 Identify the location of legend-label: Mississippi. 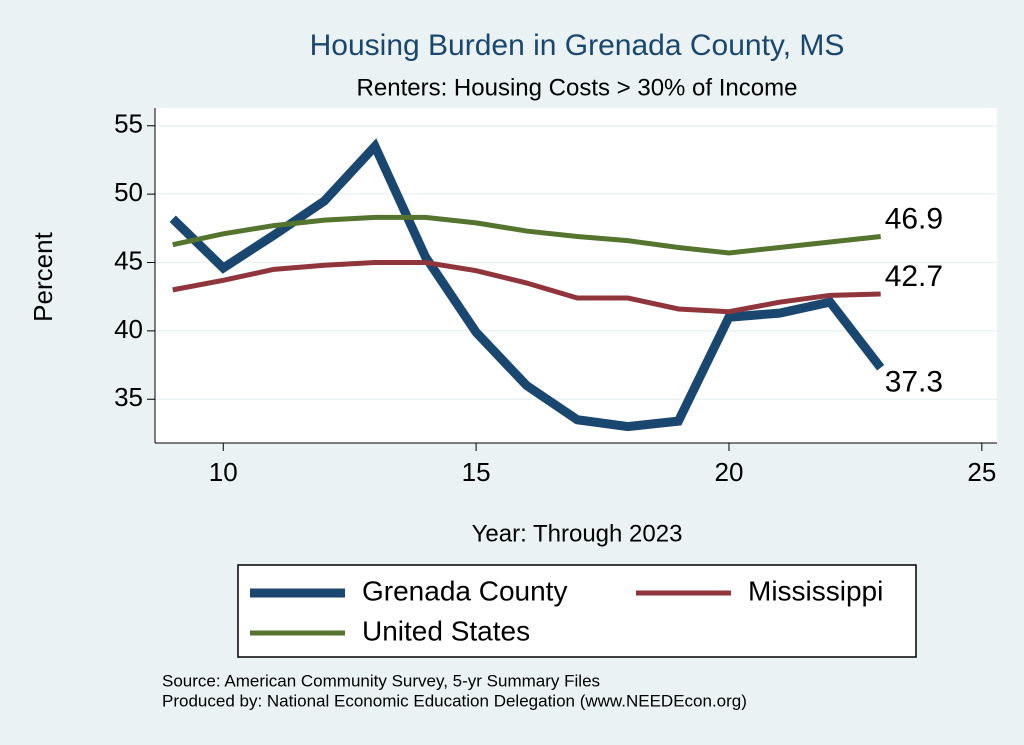
(815, 590).